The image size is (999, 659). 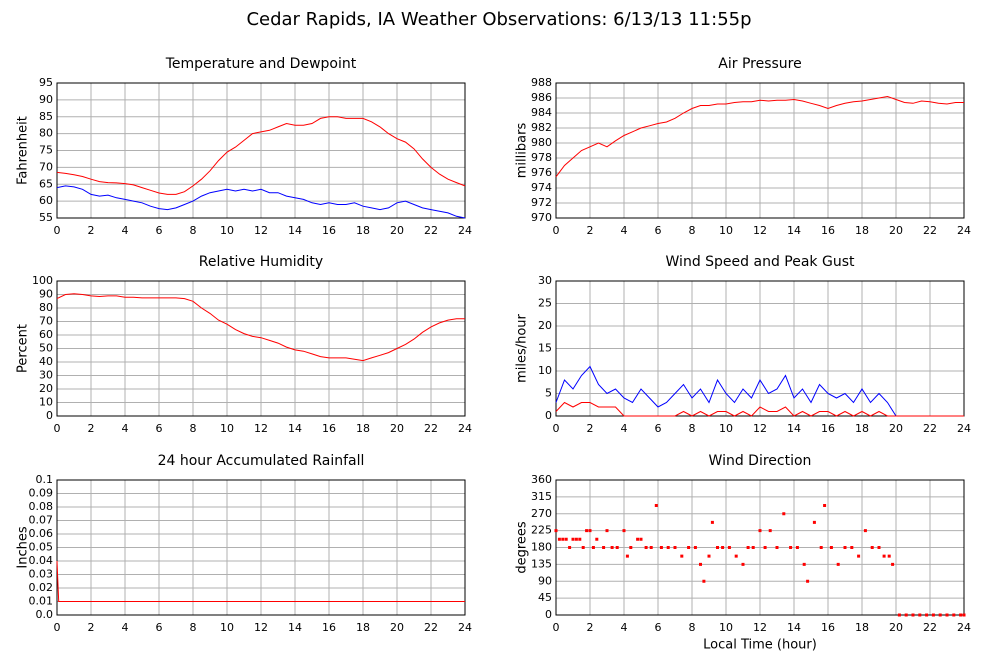 I want to click on y-tick-label: 972, so click(x=541, y=202).